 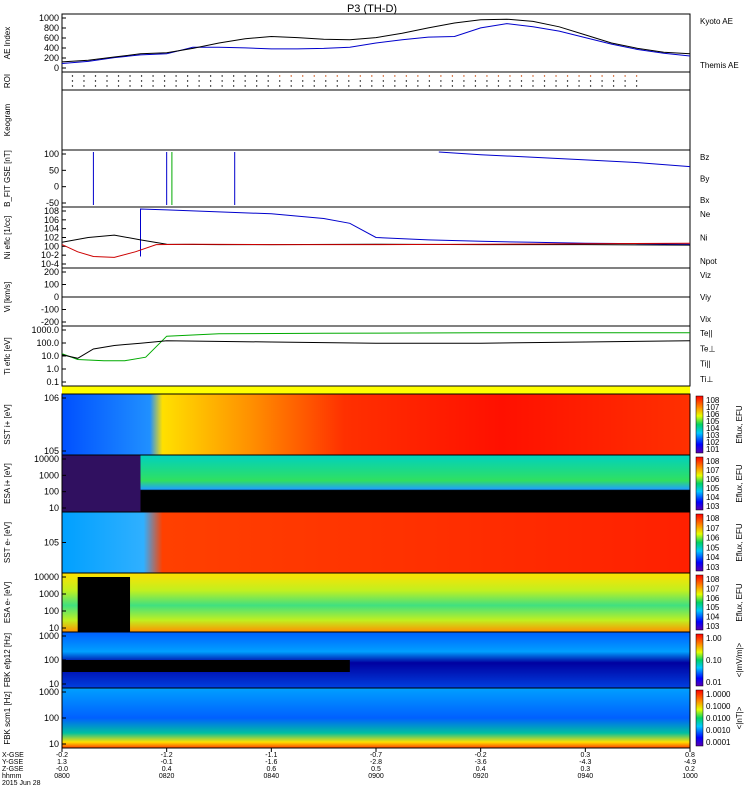 What do you see at coordinates (52, 382) in the screenshot?
I see `tt-ytick: 0.1` at bounding box center [52, 382].